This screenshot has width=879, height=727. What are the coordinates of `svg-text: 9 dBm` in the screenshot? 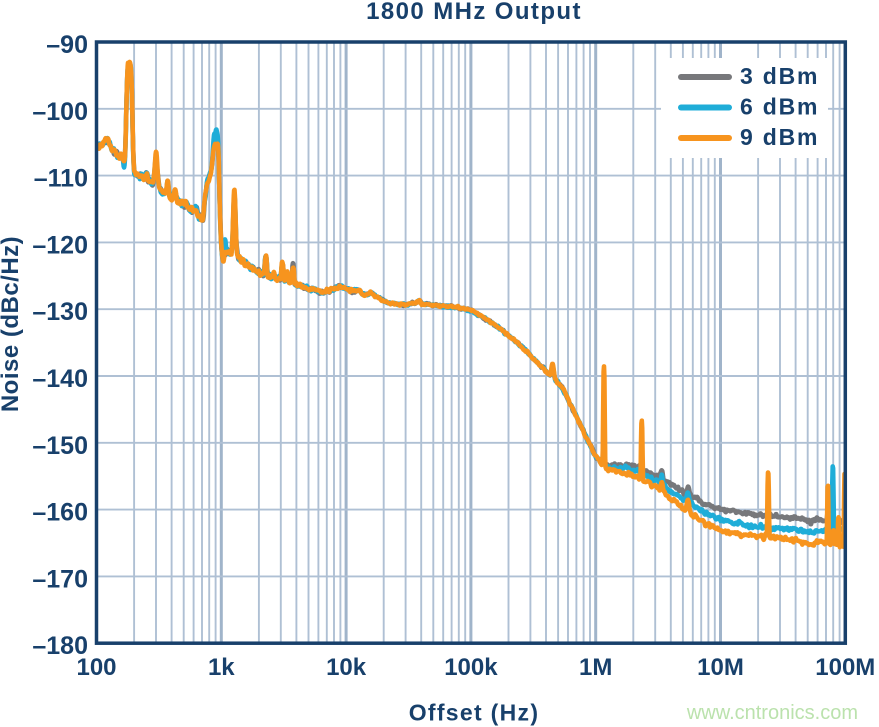 It's located at (779, 137).